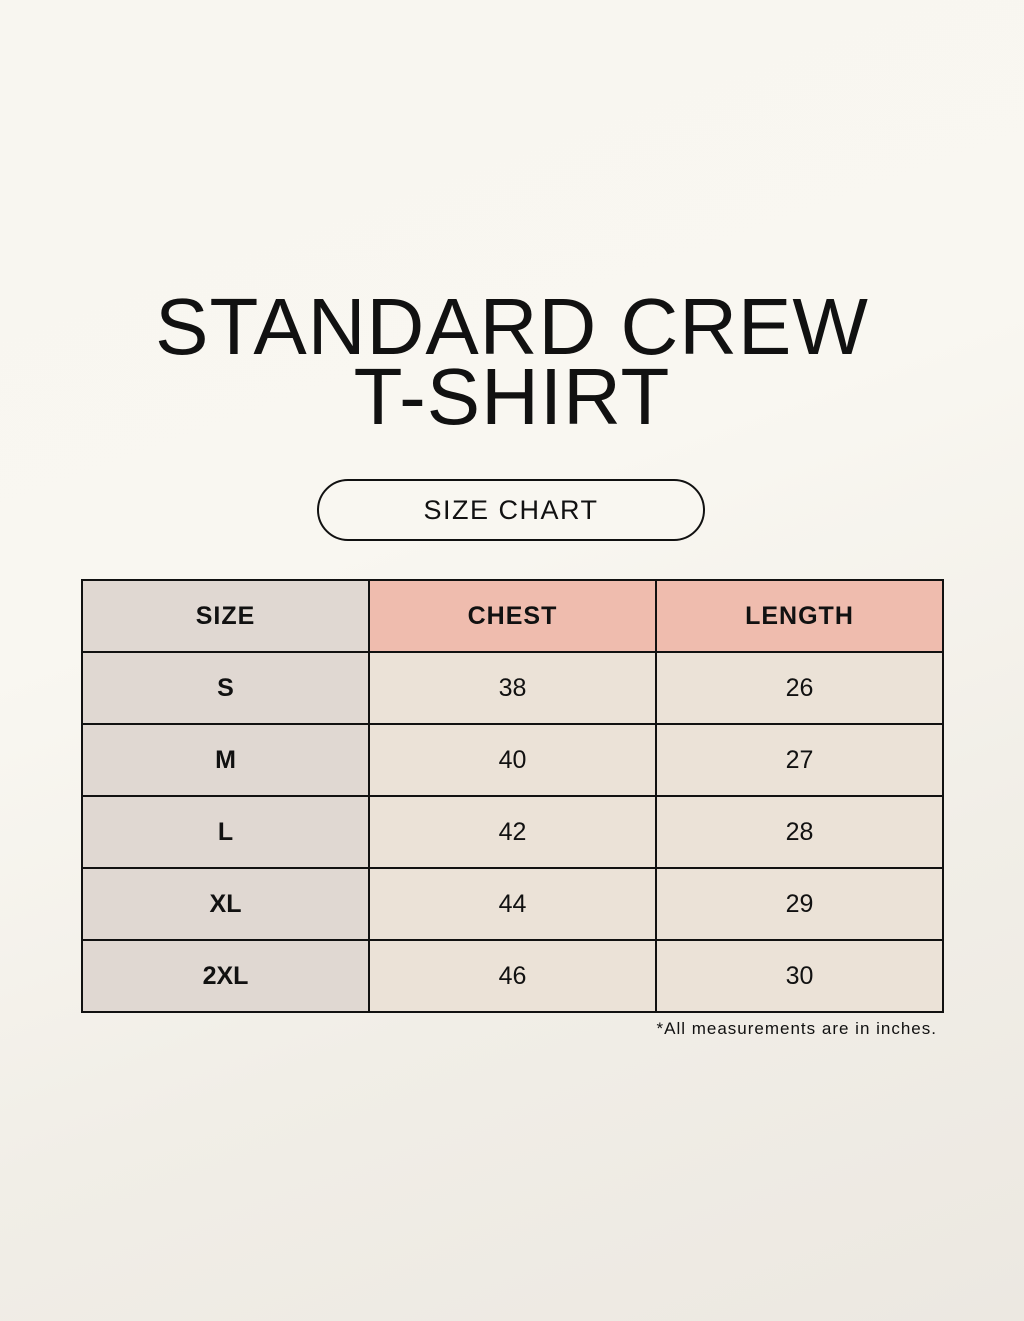 The width and height of the screenshot is (1024, 1321). Describe the element at coordinates (799, 760) in the screenshot. I see `cell-length: 27` at that location.